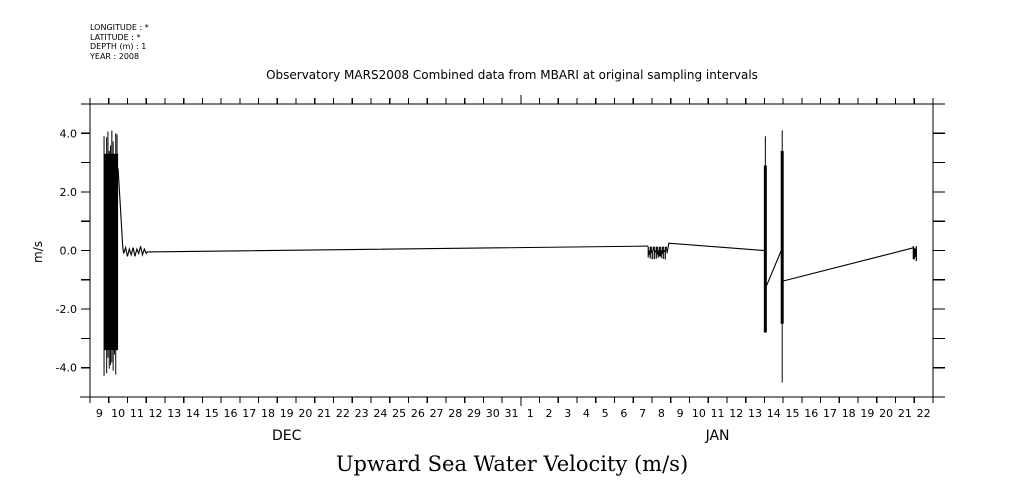 This screenshot has width=1009, height=504. What do you see at coordinates (115, 56) in the screenshot?
I see `year-label: YEAR : 2008` at bounding box center [115, 56].